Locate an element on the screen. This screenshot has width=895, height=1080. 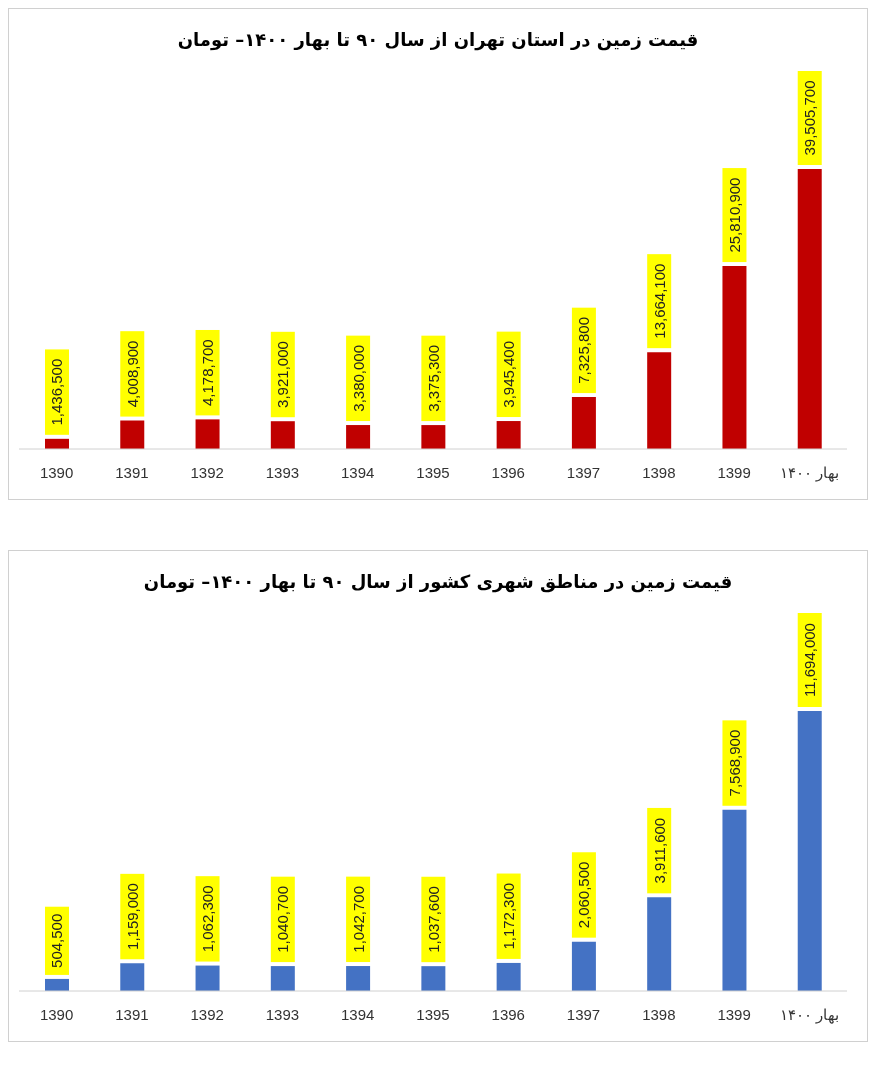
data-label: 25,810,900 is located at coordinates (734, 215).